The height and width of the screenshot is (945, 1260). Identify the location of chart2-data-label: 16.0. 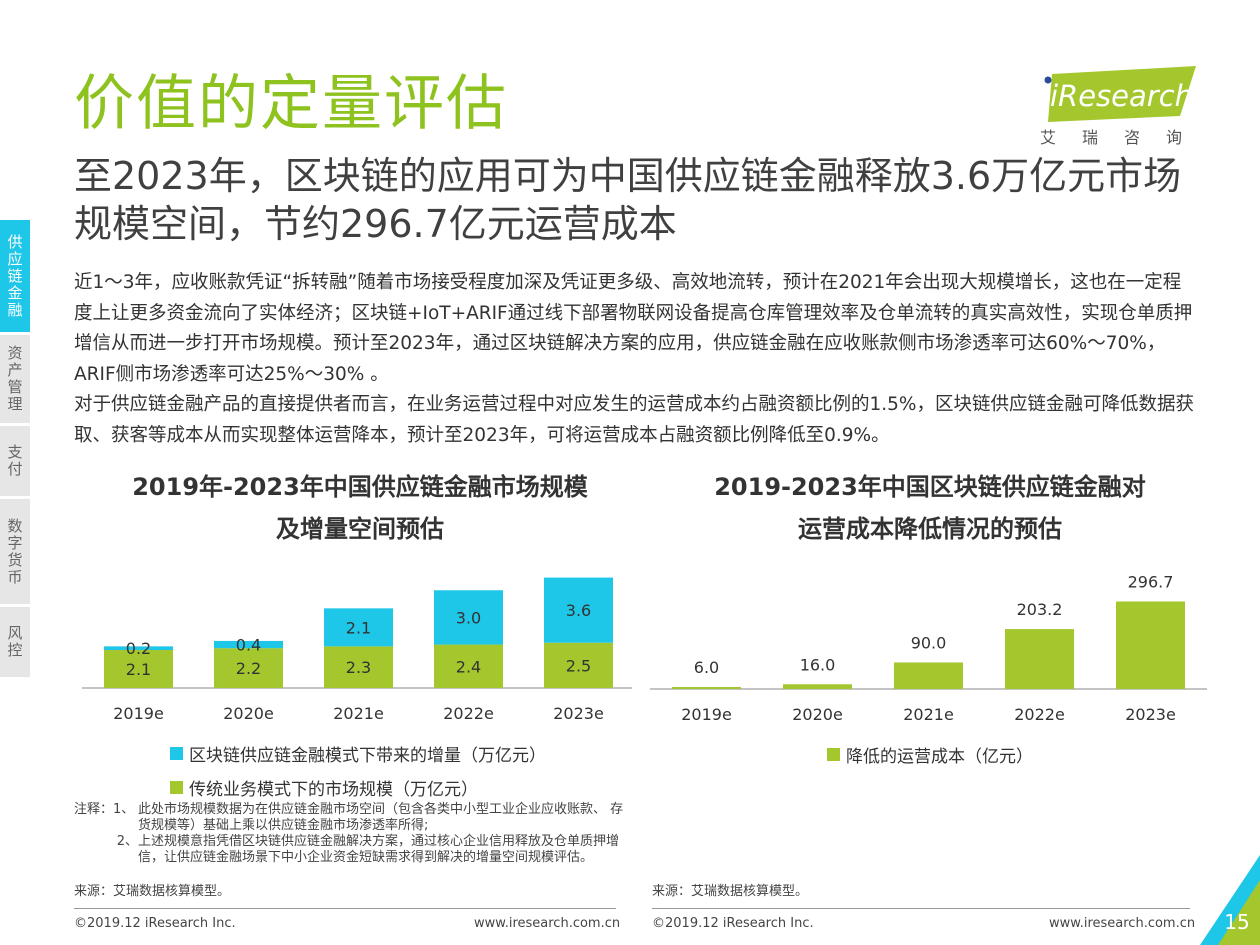
(818, 664).